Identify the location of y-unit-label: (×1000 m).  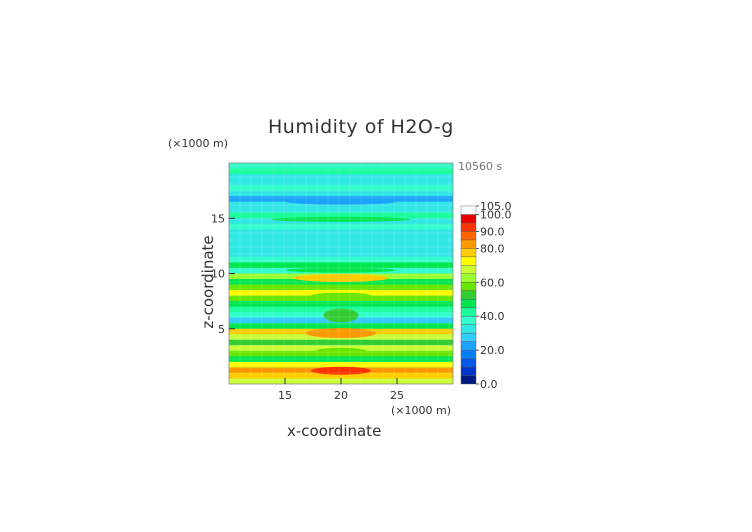
(198, 143).